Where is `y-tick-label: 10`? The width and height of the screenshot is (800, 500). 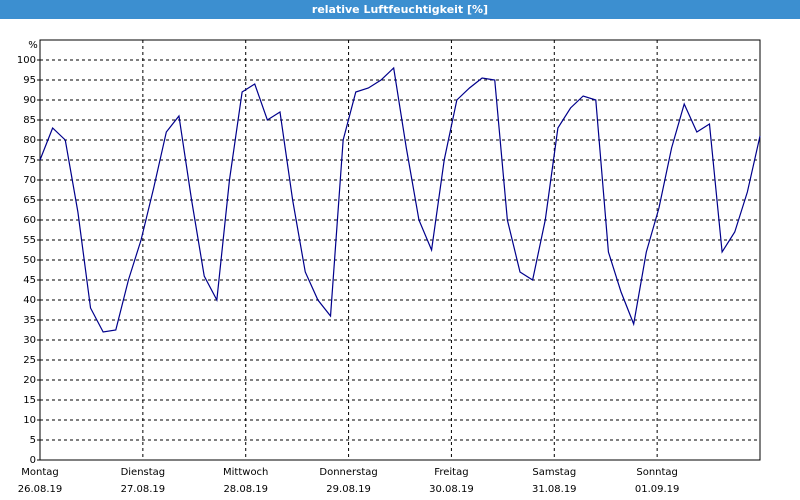
y-tick-label: 10 is located at coordinates (29, 420).